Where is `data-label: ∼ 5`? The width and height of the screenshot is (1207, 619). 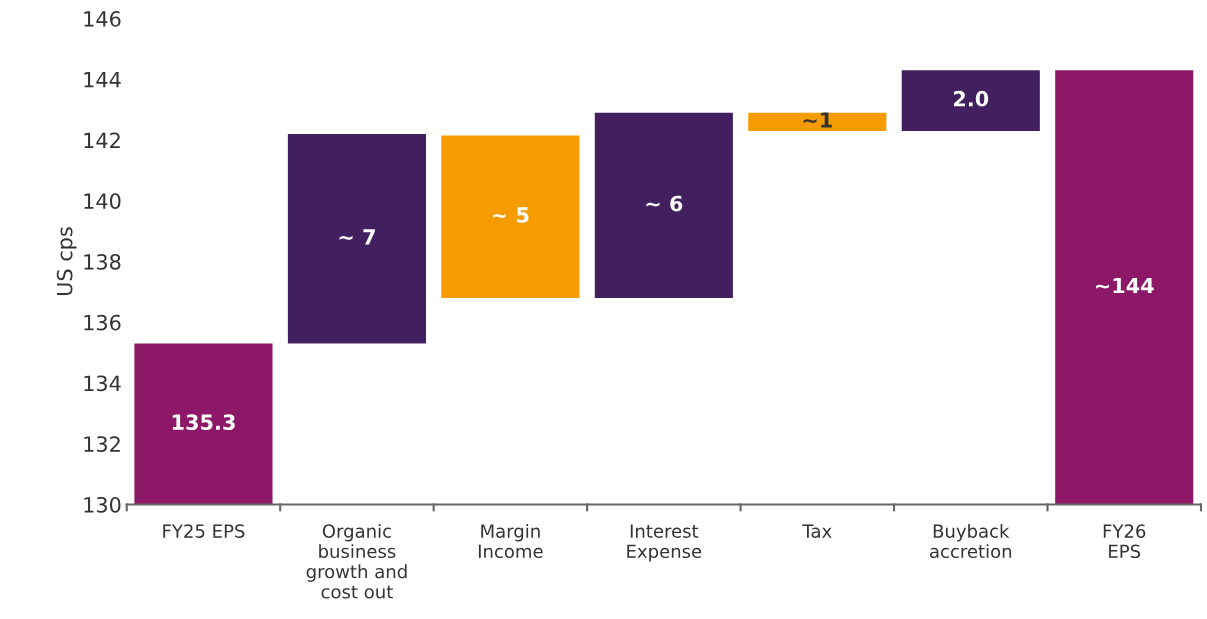
data-label: ∼ 5 is located at coordinates (510, 215).